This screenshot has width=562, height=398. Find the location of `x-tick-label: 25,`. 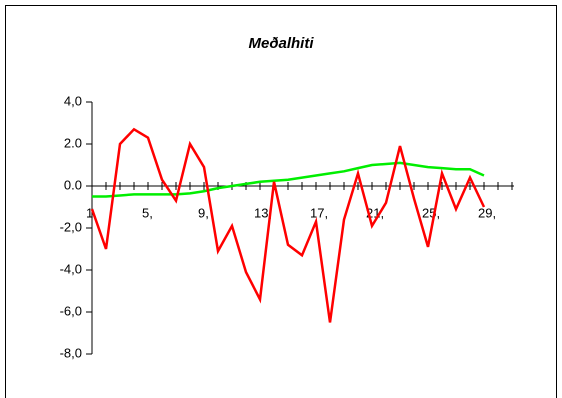

x-tick-label: 25, is located at coordinates (431, 212).